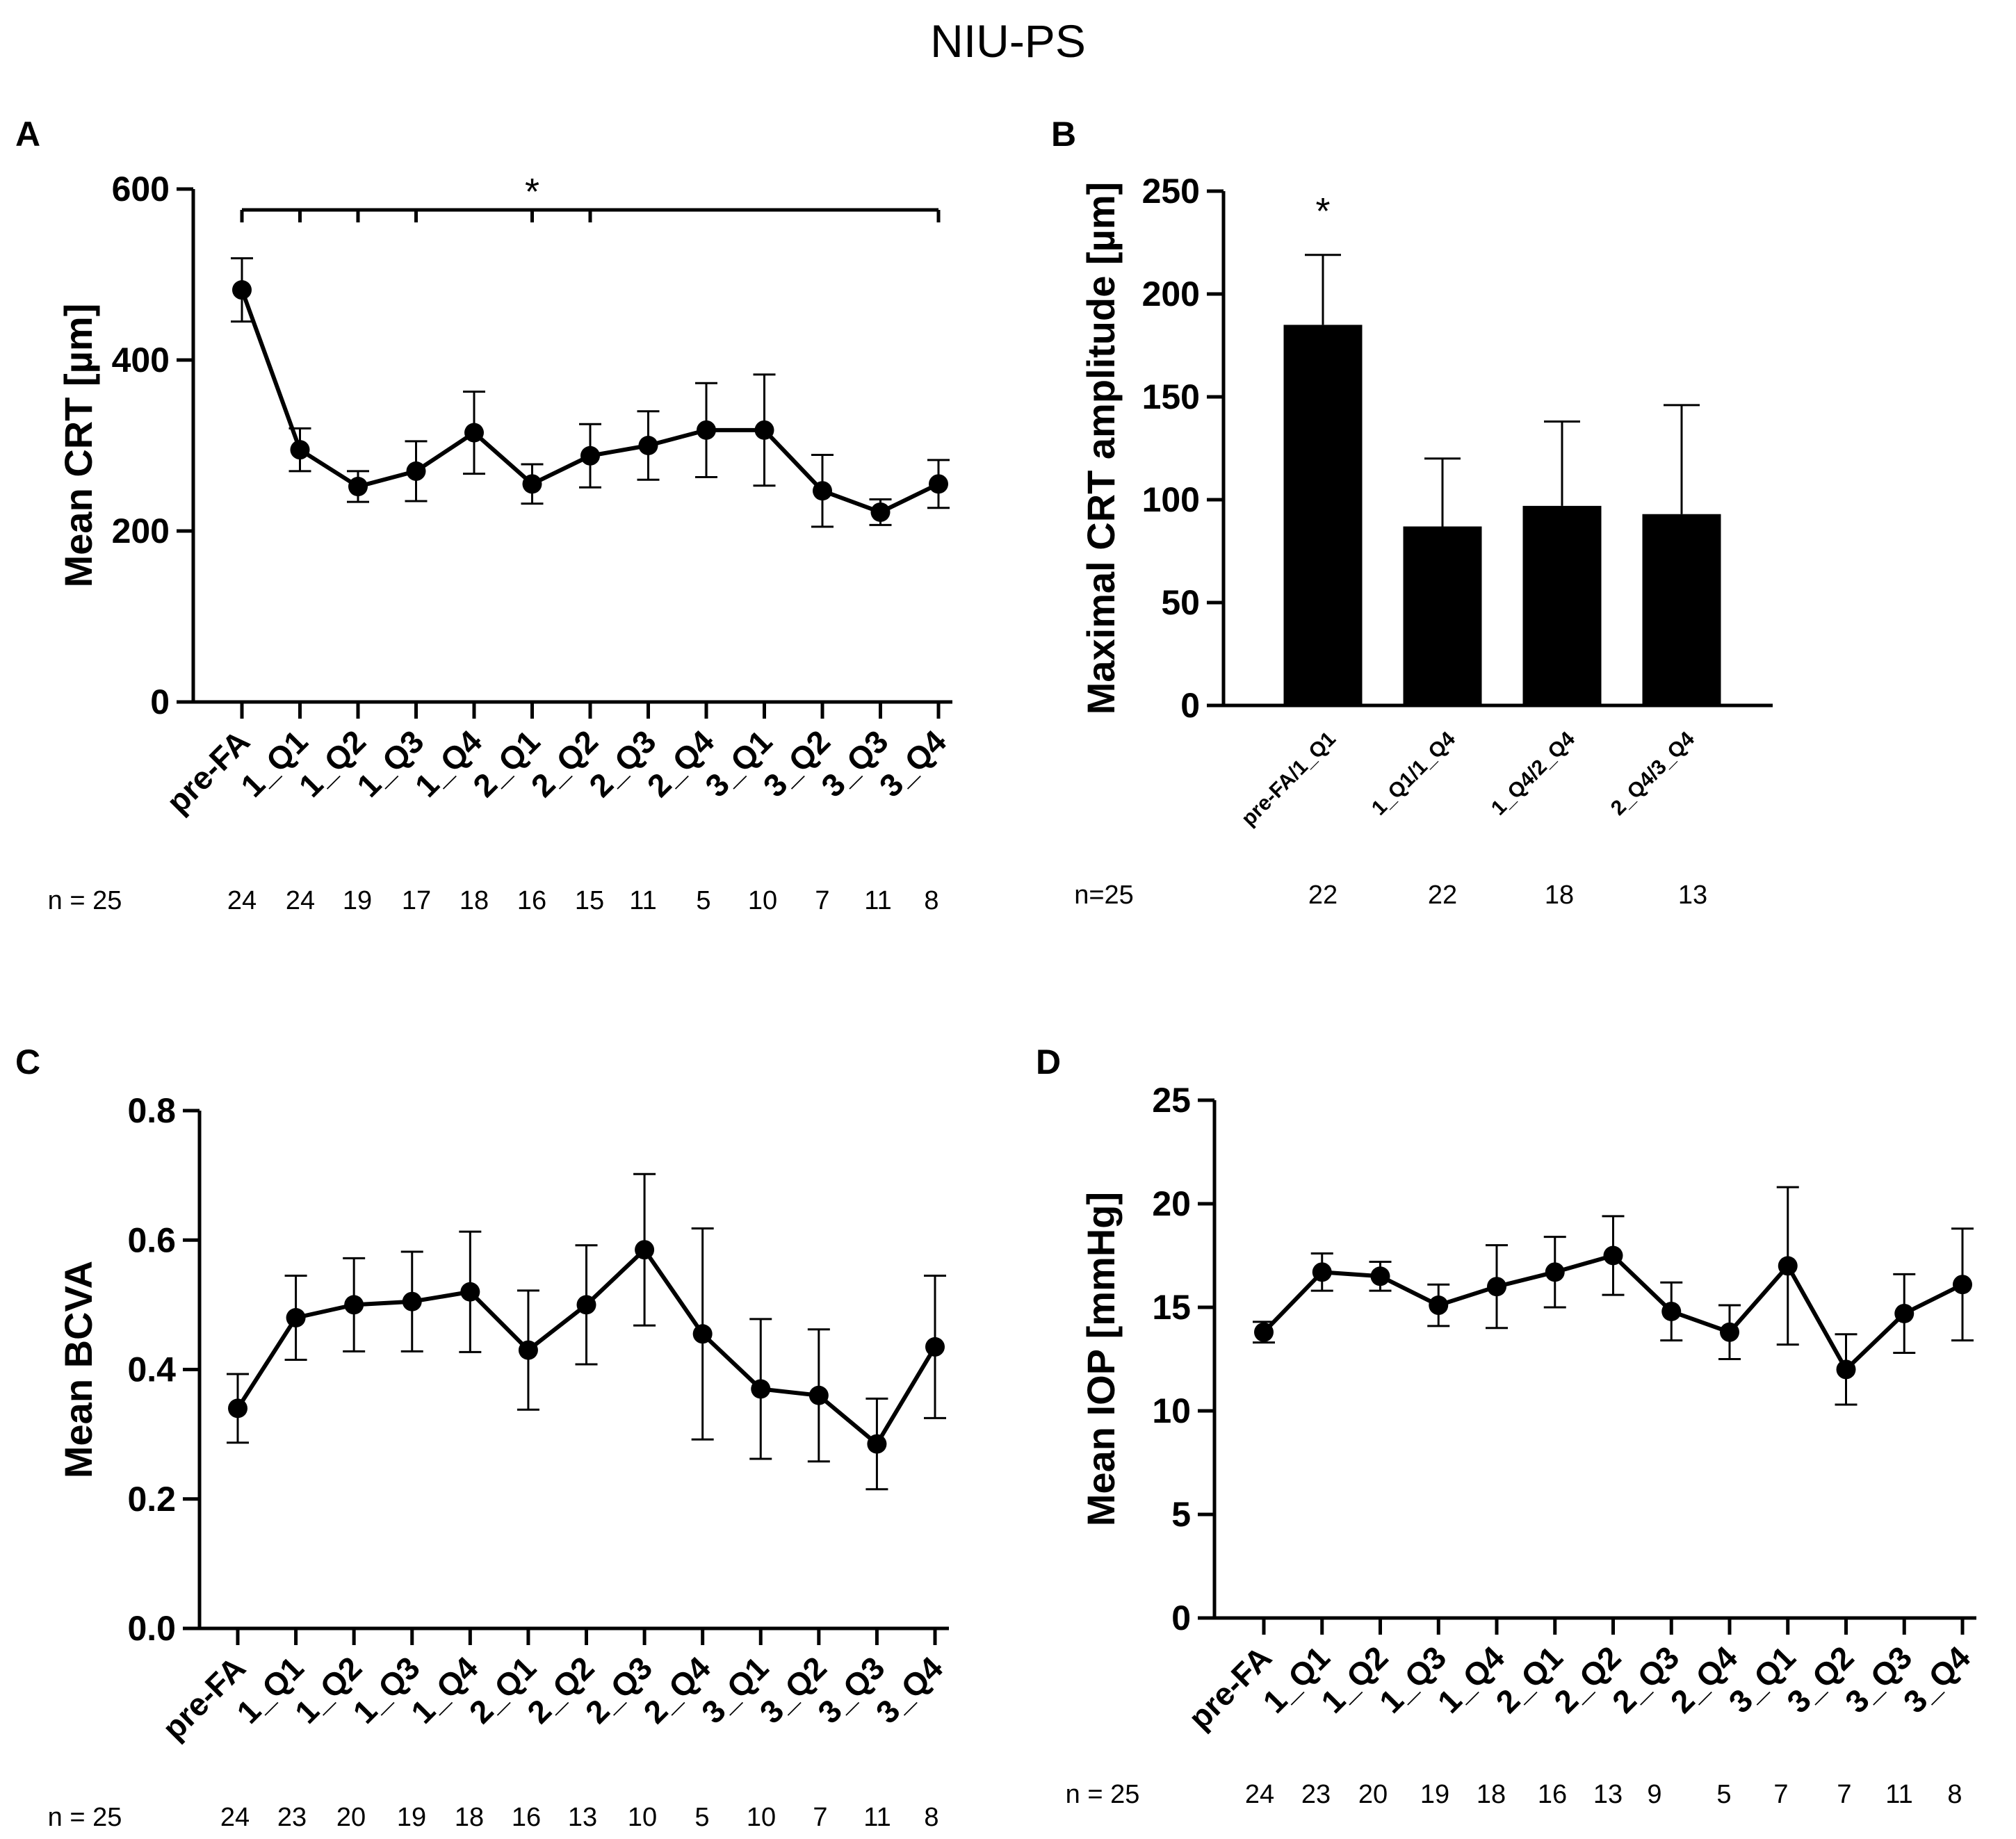 This screenshot has width=2016, height=1839. I want to click on panel-d-letter: D, so click(1048, 1062).